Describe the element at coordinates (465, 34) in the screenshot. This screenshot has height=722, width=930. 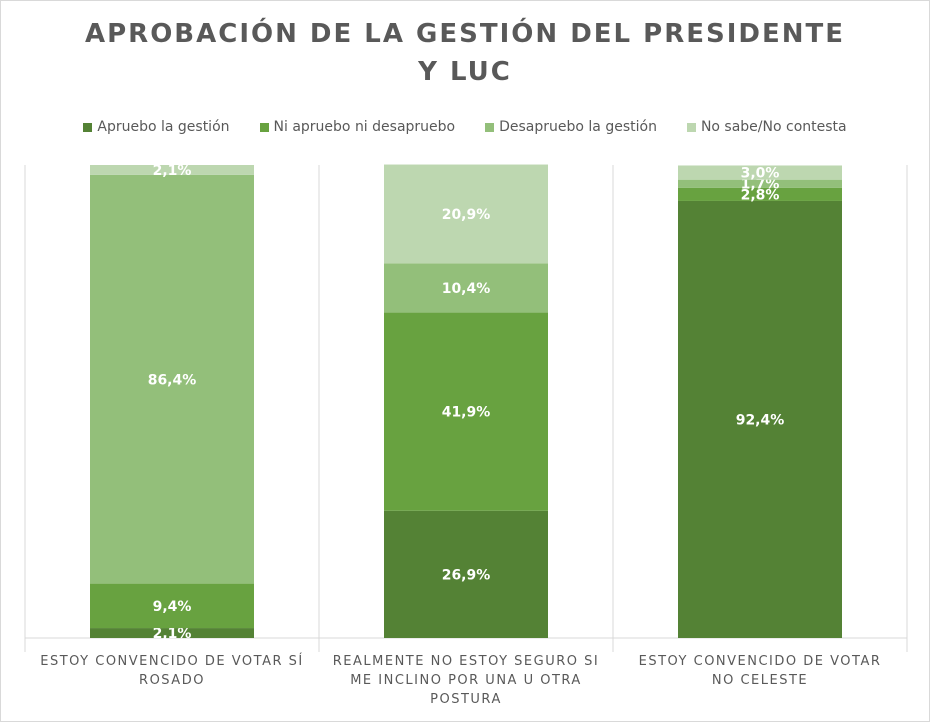
I see `chart-title-line-1: APROBACIÓN DE LA GESTIÓN DEL PRESIDENTE` at that location.